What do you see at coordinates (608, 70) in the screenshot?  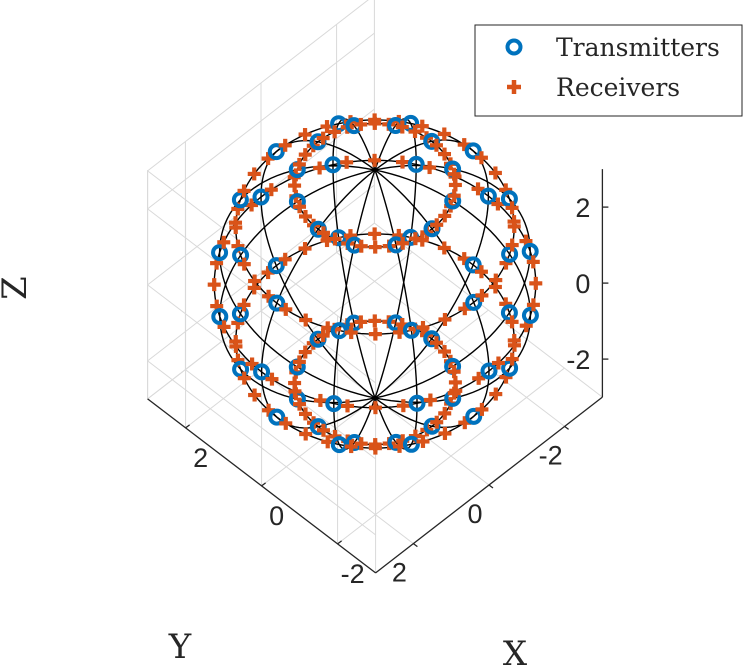 I see `legend: Transmitters Receivers` at bounding box center [608, 70].